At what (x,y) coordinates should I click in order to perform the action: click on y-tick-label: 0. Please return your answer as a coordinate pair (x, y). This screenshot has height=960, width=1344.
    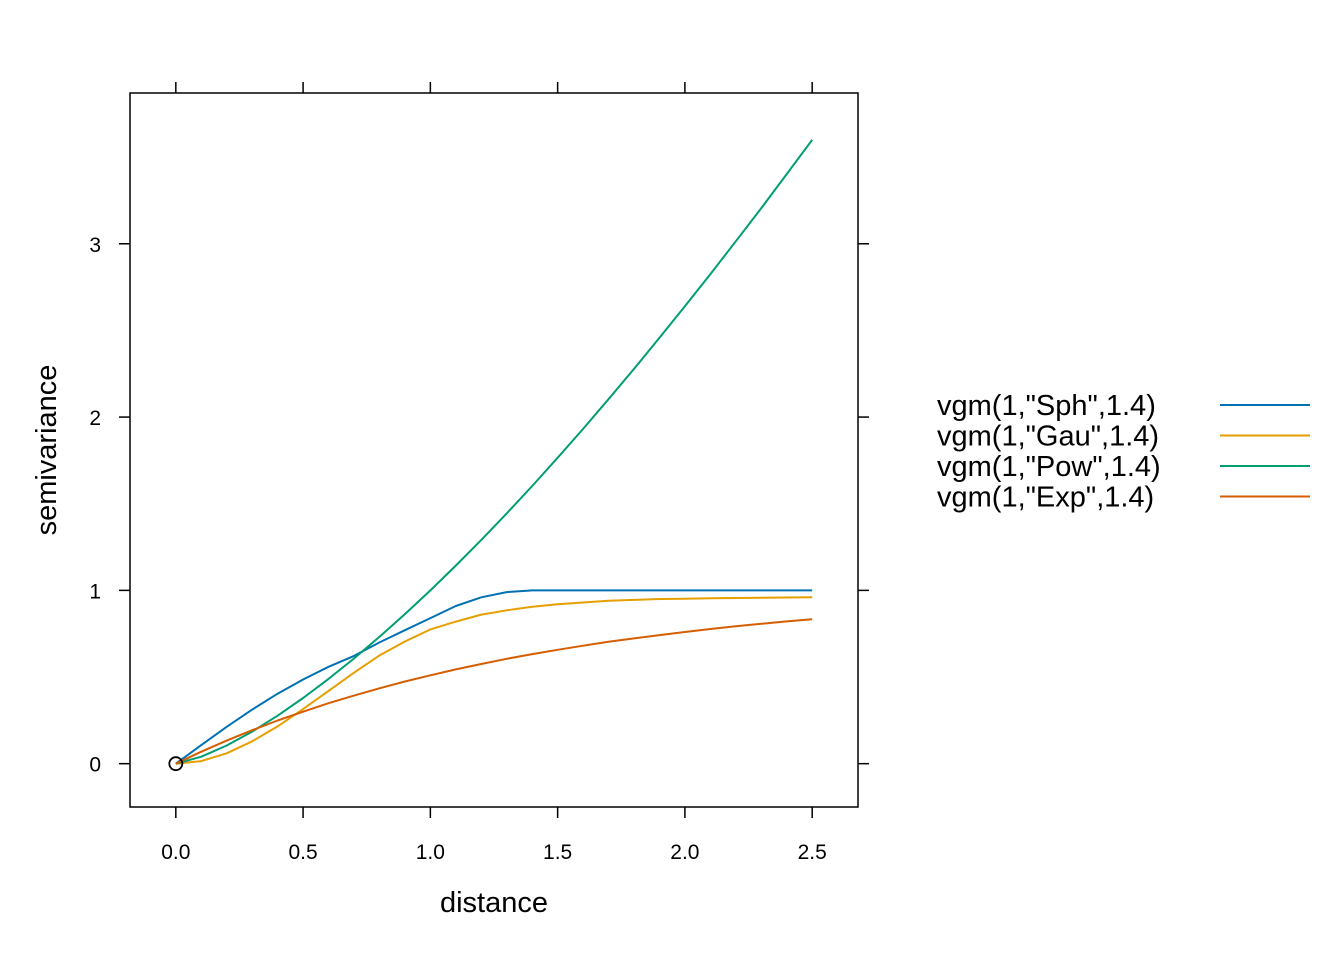
    Looking at the image, I should click on (95, 765).